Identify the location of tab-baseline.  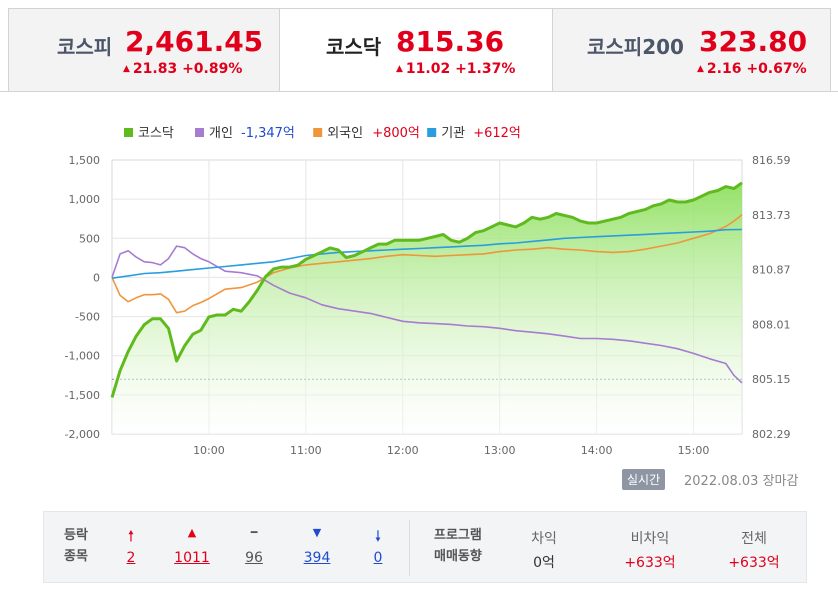
(419, 91).